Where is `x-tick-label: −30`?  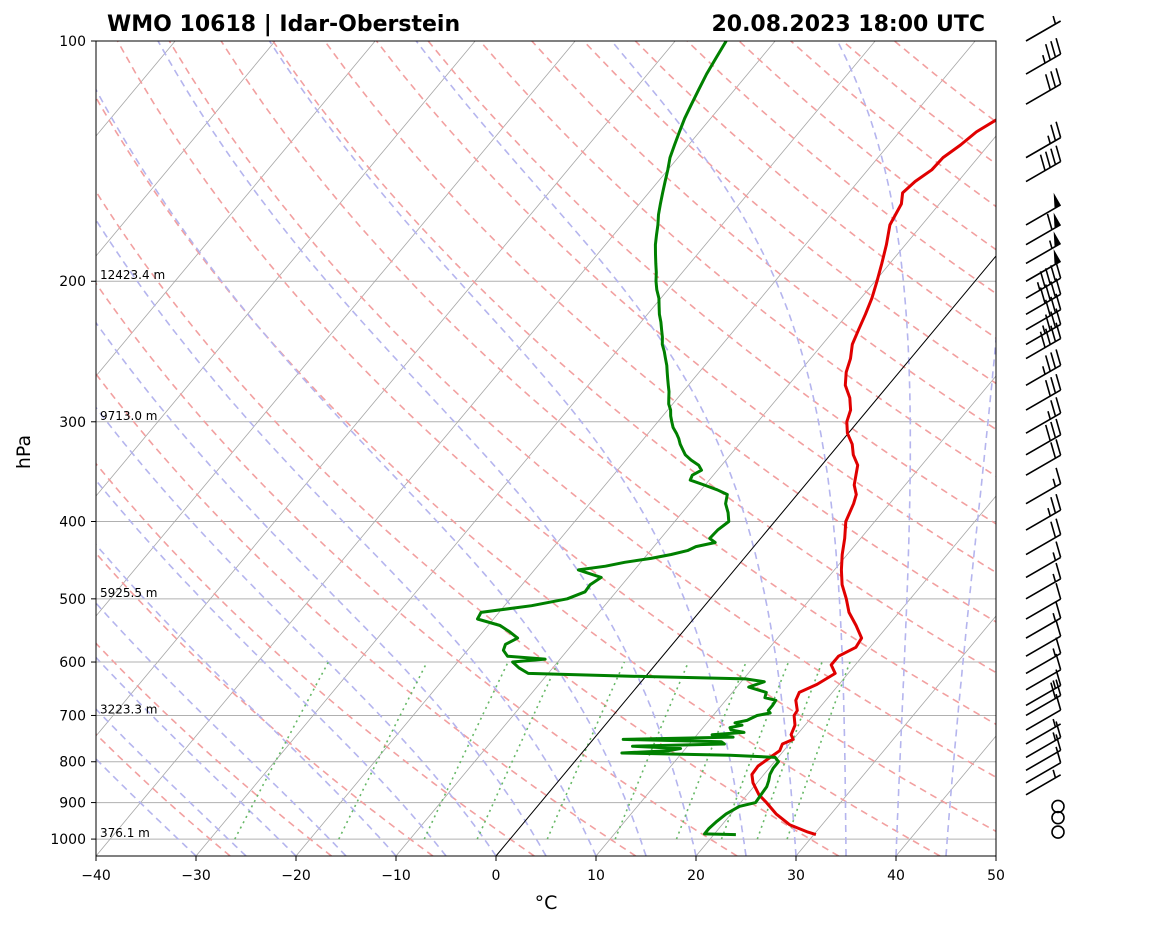
x-tick-label: −30 is located at coordinates (196, 876).